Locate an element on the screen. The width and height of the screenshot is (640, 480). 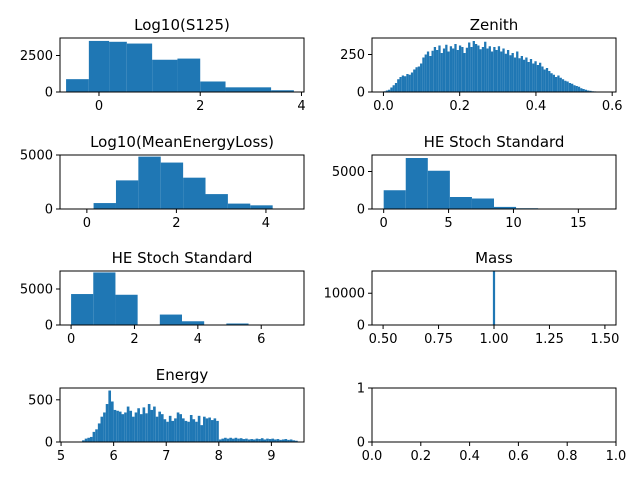
y-tick-label-log10-mean-energy-loss-0: 0 is located at coordinates (49, 210).